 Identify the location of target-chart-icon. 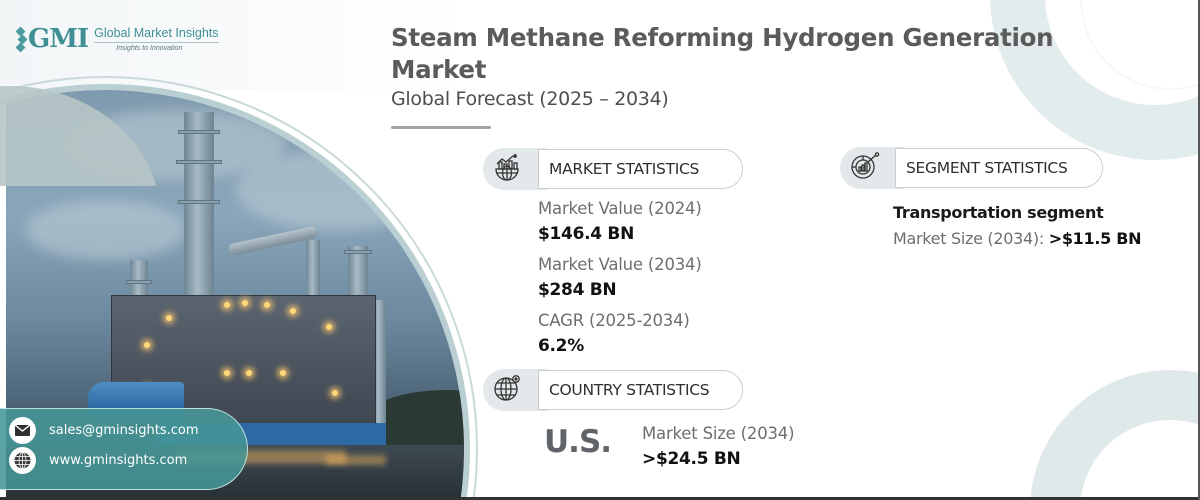
(865, 168).